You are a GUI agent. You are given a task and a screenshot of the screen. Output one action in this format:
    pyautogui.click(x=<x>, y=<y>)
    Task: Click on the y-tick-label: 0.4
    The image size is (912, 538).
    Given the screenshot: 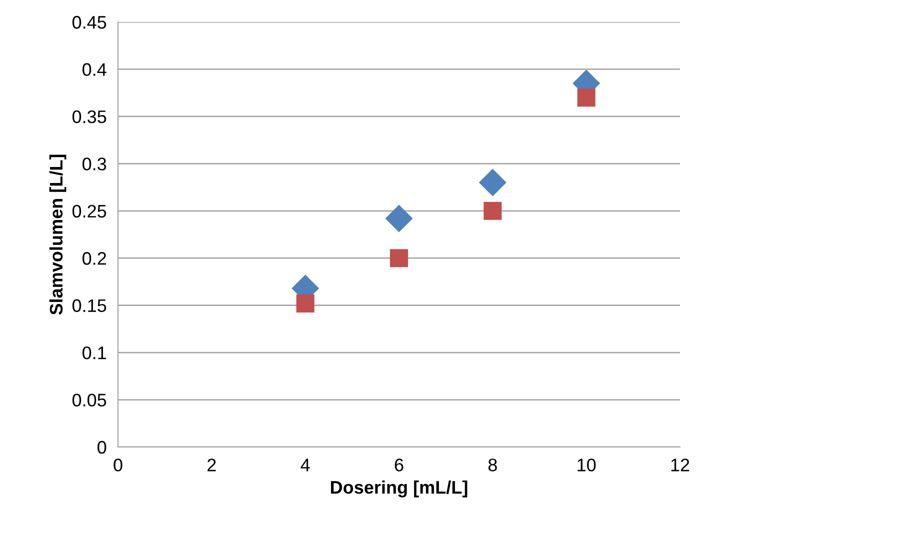 What is the action you would take?
    pyautogui.click(x=94, y=69)
    